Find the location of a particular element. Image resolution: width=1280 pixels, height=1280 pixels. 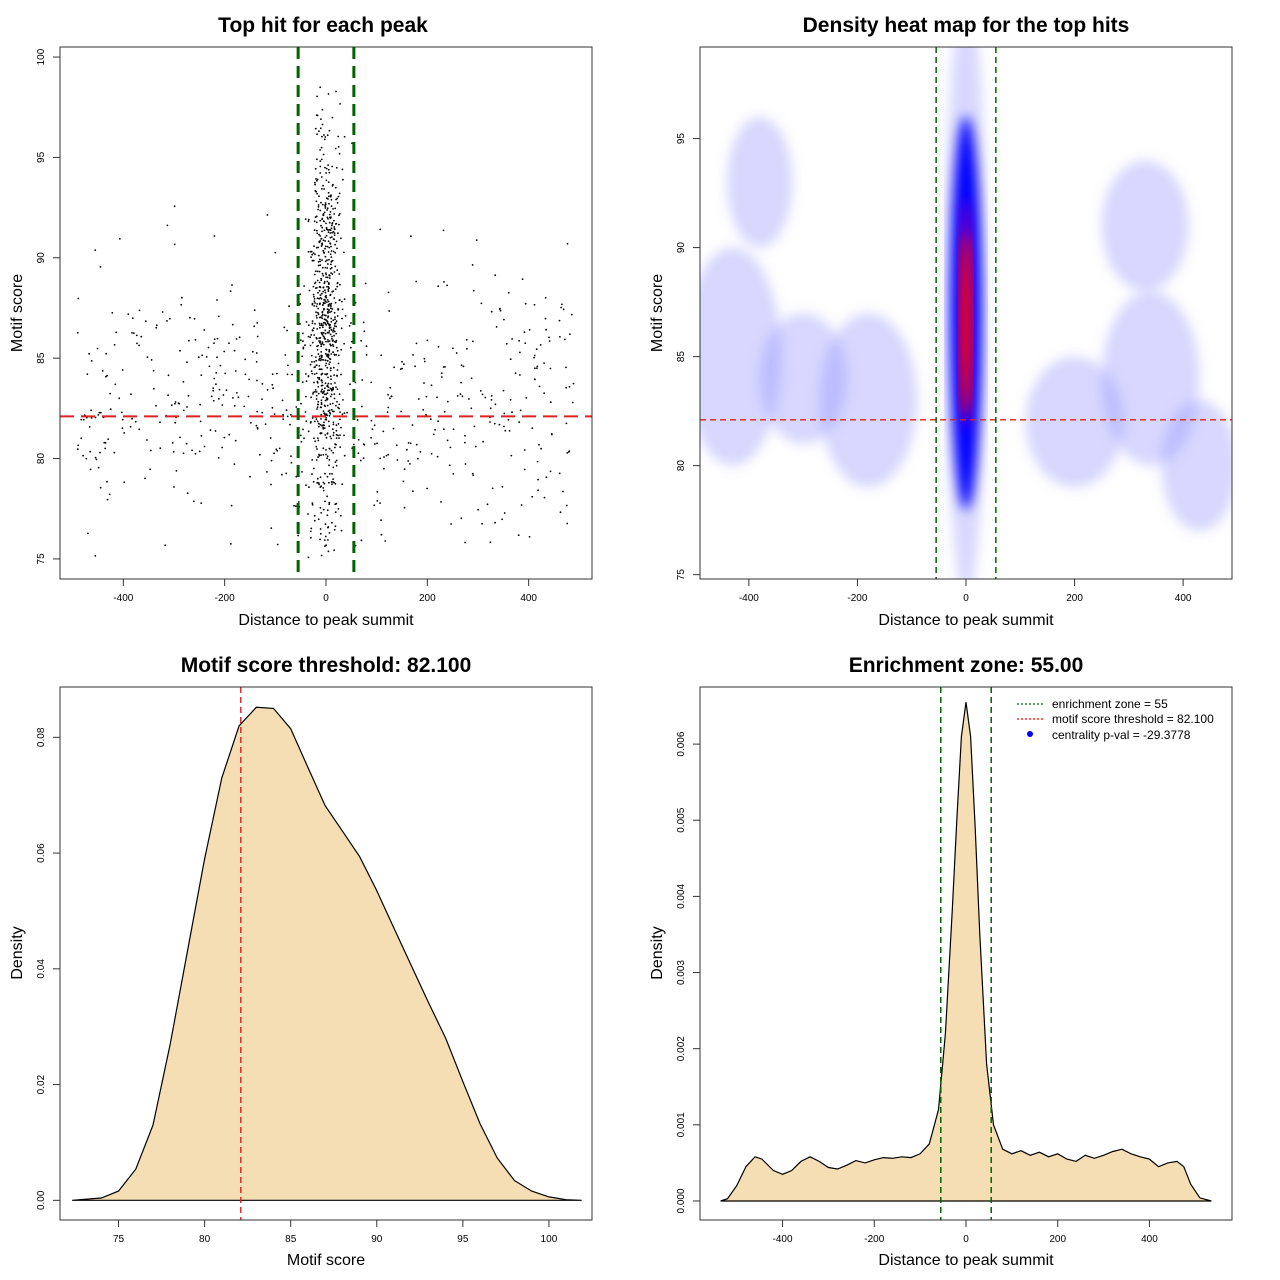

heatmap-blob is located at coordinates (760, 182).